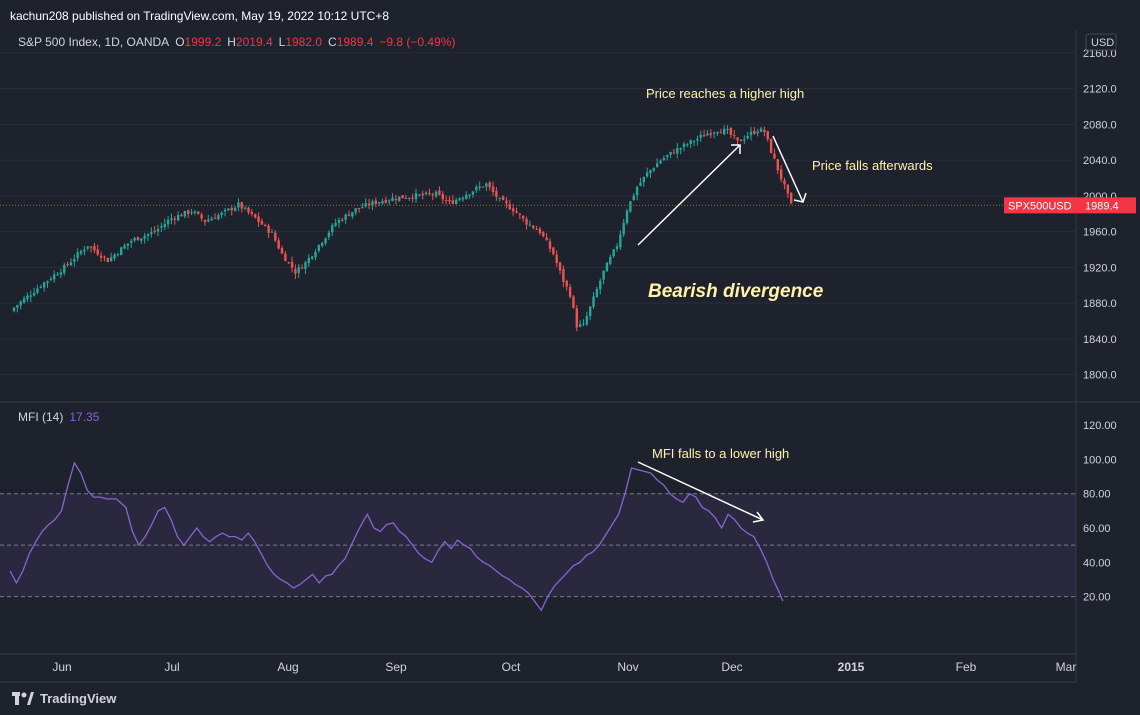 This screenshot has height=715, width=1140. What do you see at coordinates (1100, 233) in the screenshot?
I see `price-tick-label: 1960.0` at bounding box center [1100, 233].